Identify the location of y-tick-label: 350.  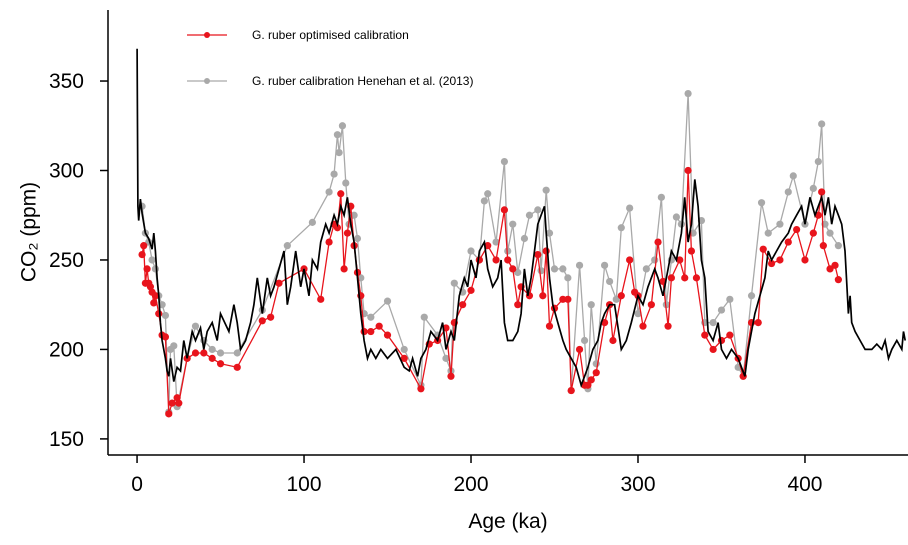
(66, 81).